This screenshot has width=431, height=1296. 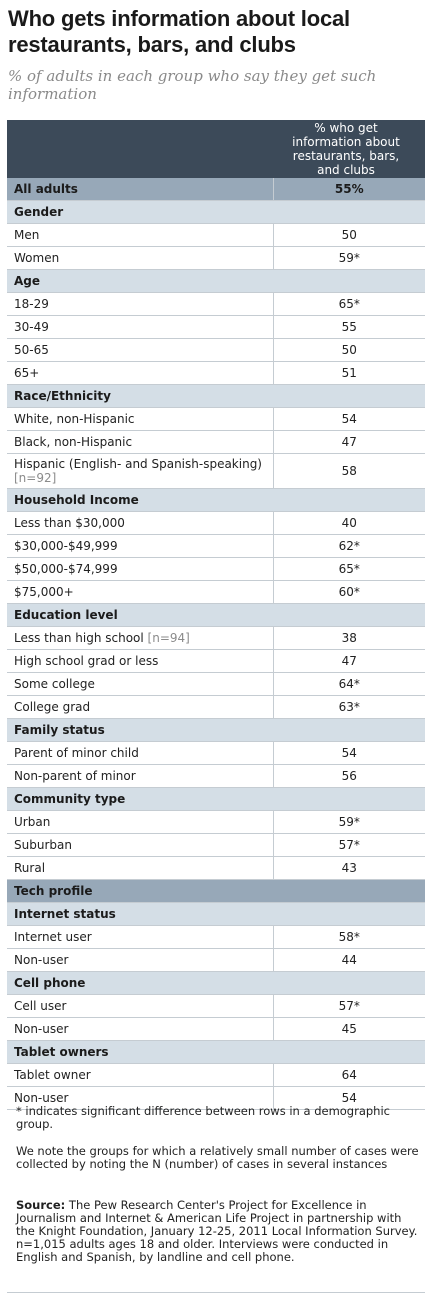 I want to click on row-label: High school grad or less, so click(x=86, y=661).